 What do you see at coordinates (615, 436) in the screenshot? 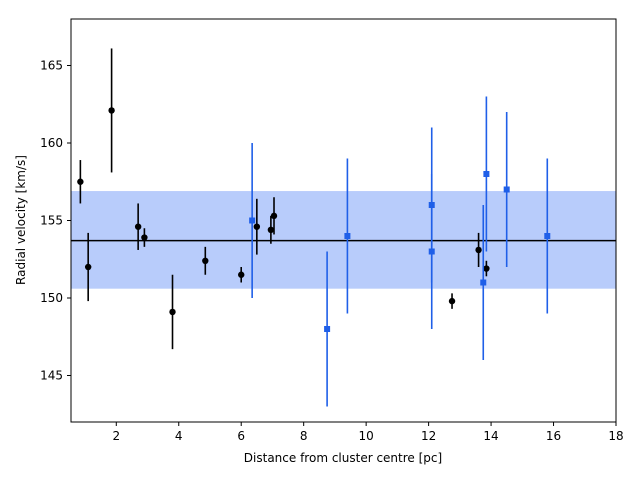
I see `x-tick-label: 18` at bounding box center [615, 436].